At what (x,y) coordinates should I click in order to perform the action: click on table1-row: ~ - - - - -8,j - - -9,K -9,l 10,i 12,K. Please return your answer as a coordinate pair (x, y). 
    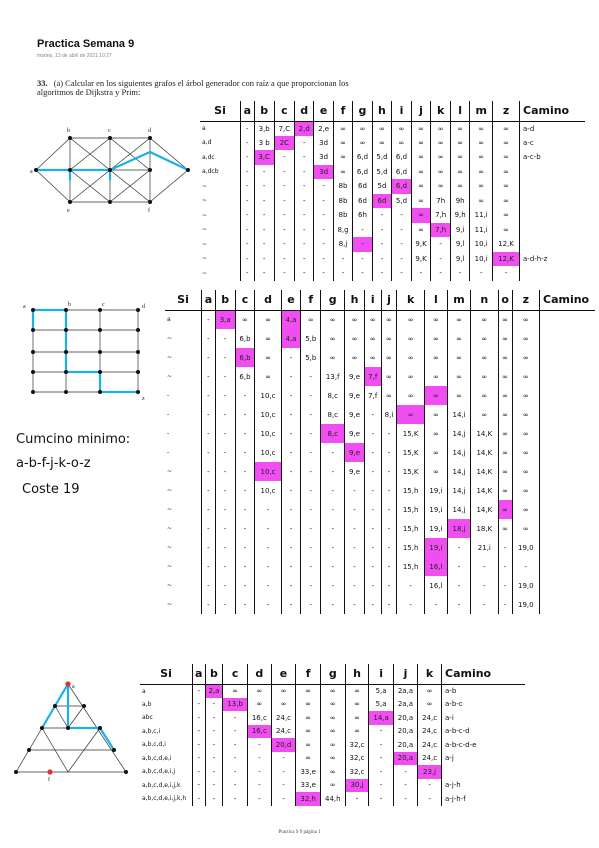
    Looking at the image, I should click on (392, 244).